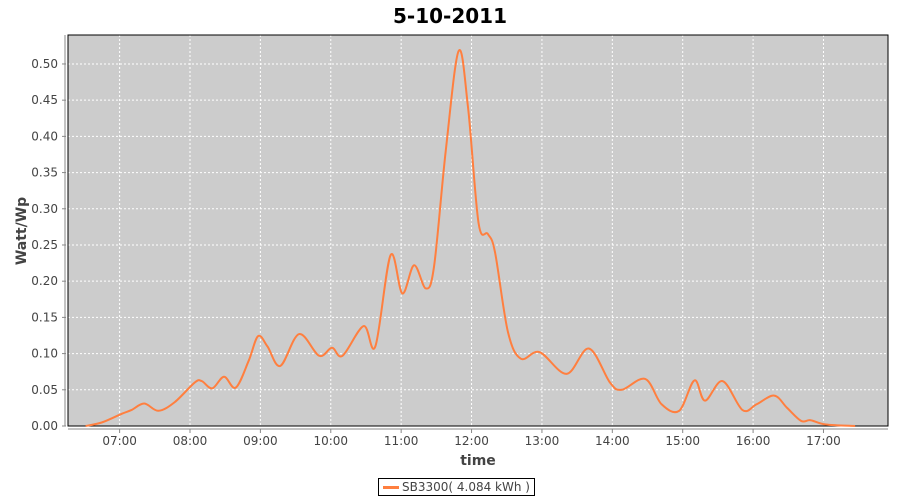  Describe the element at coordinates (478, 461) in the screenshot. I see `x-axis-label: time` at that location.